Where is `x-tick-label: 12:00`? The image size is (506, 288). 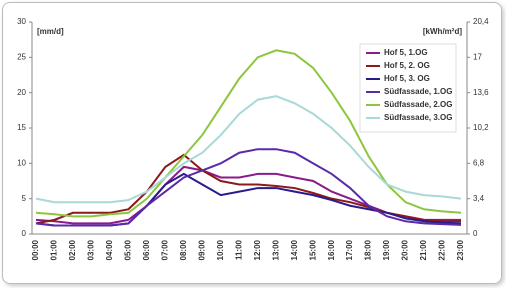
x-tick-label: 12:00 is located at coordinates (257, 249).